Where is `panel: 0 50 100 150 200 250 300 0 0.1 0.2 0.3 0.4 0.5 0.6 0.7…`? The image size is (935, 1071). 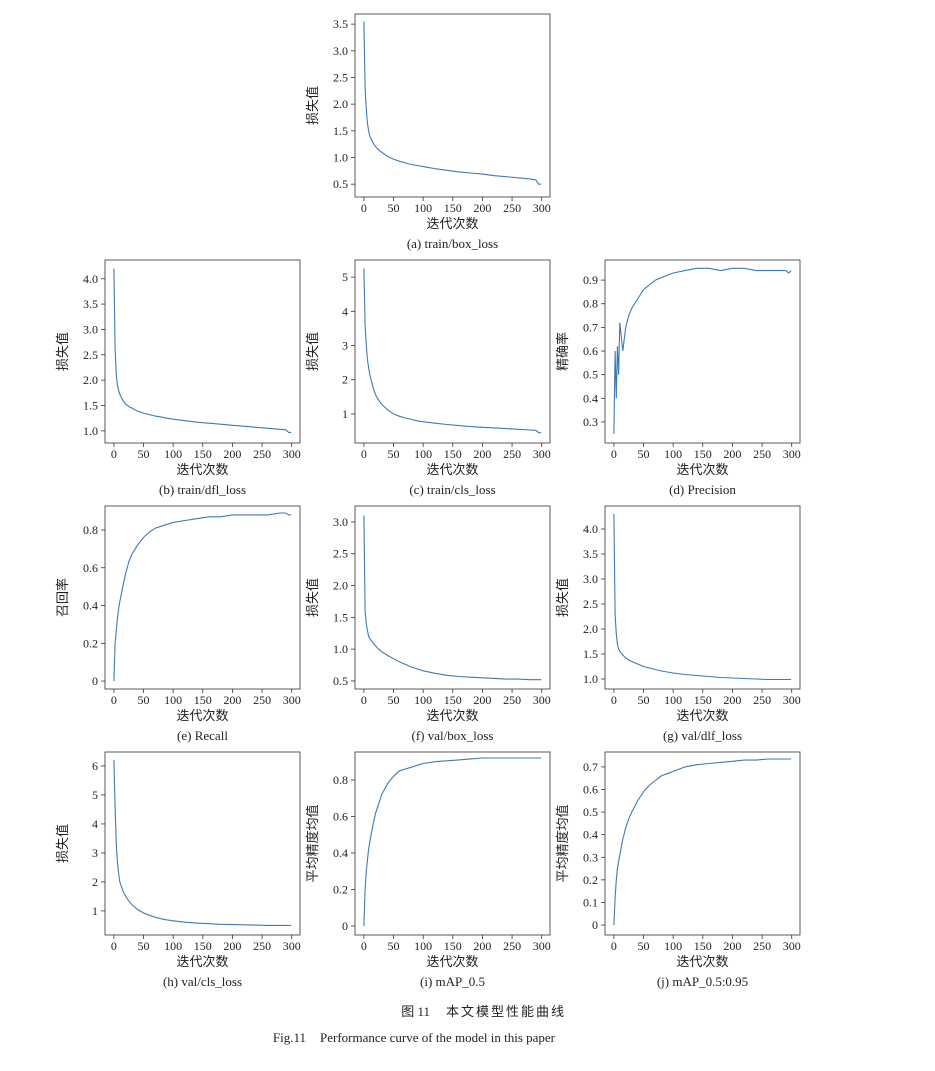 panel: 0 50 100 150 200 250 300 0 0.1 0.2 0.3 0.4 0.5 0.6 0.7… is located at coordinates (678, 870).